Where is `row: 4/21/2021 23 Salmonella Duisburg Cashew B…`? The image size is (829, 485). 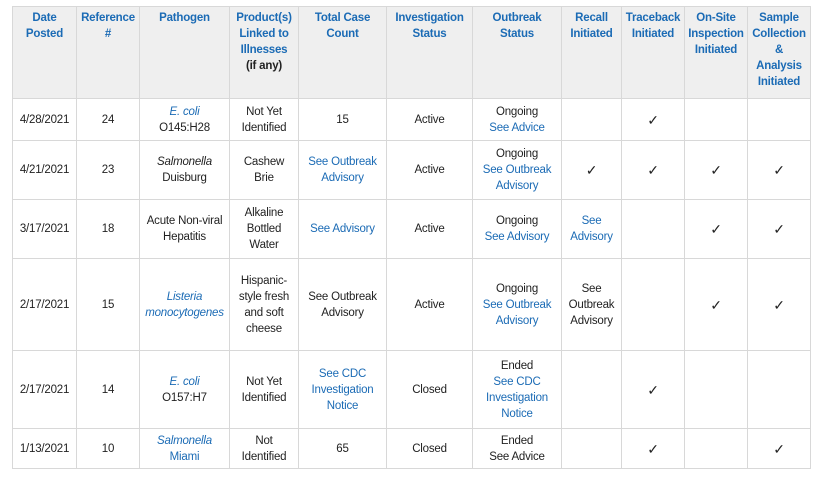 row: 4/21/2021 23 Salmonella Duisburg Cashew B… is located at coordinates (411, 170).